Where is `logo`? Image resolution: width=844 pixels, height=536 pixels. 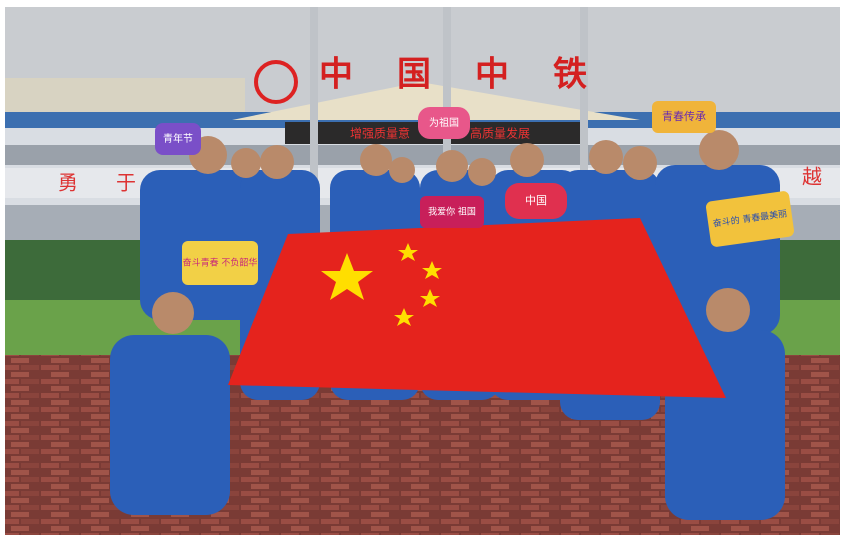 logo is located at coordinates (276, 82).